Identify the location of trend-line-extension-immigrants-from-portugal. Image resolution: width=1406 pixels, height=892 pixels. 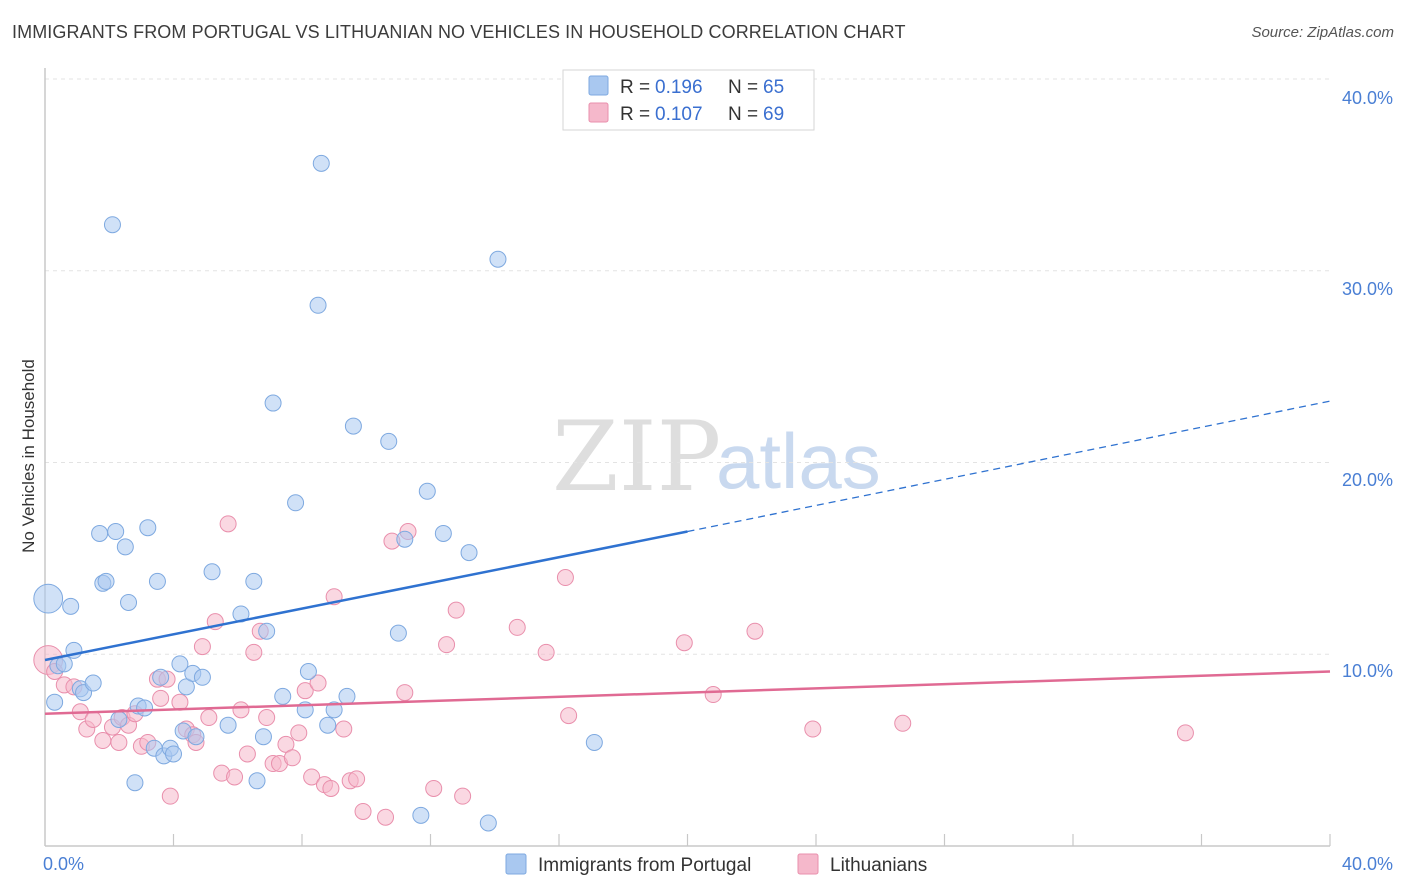
(1009, 466).